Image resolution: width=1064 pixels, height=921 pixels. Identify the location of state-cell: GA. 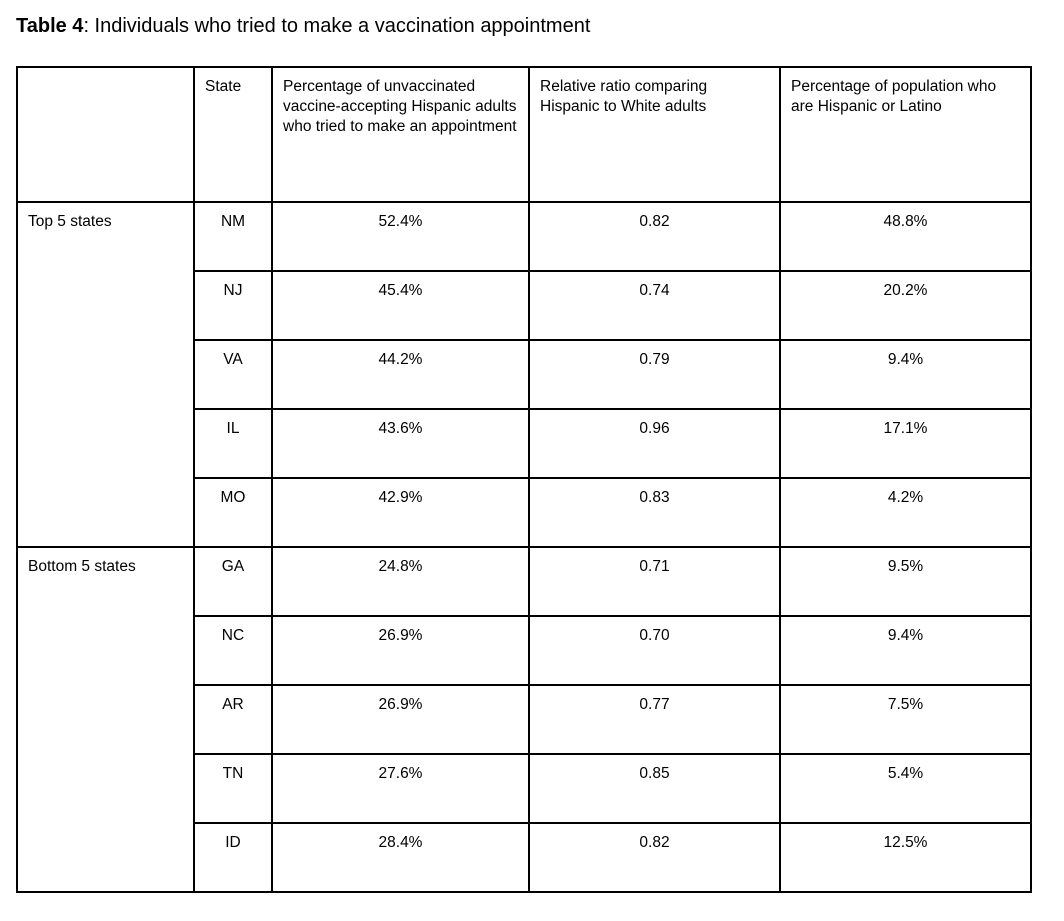
(233, 581).